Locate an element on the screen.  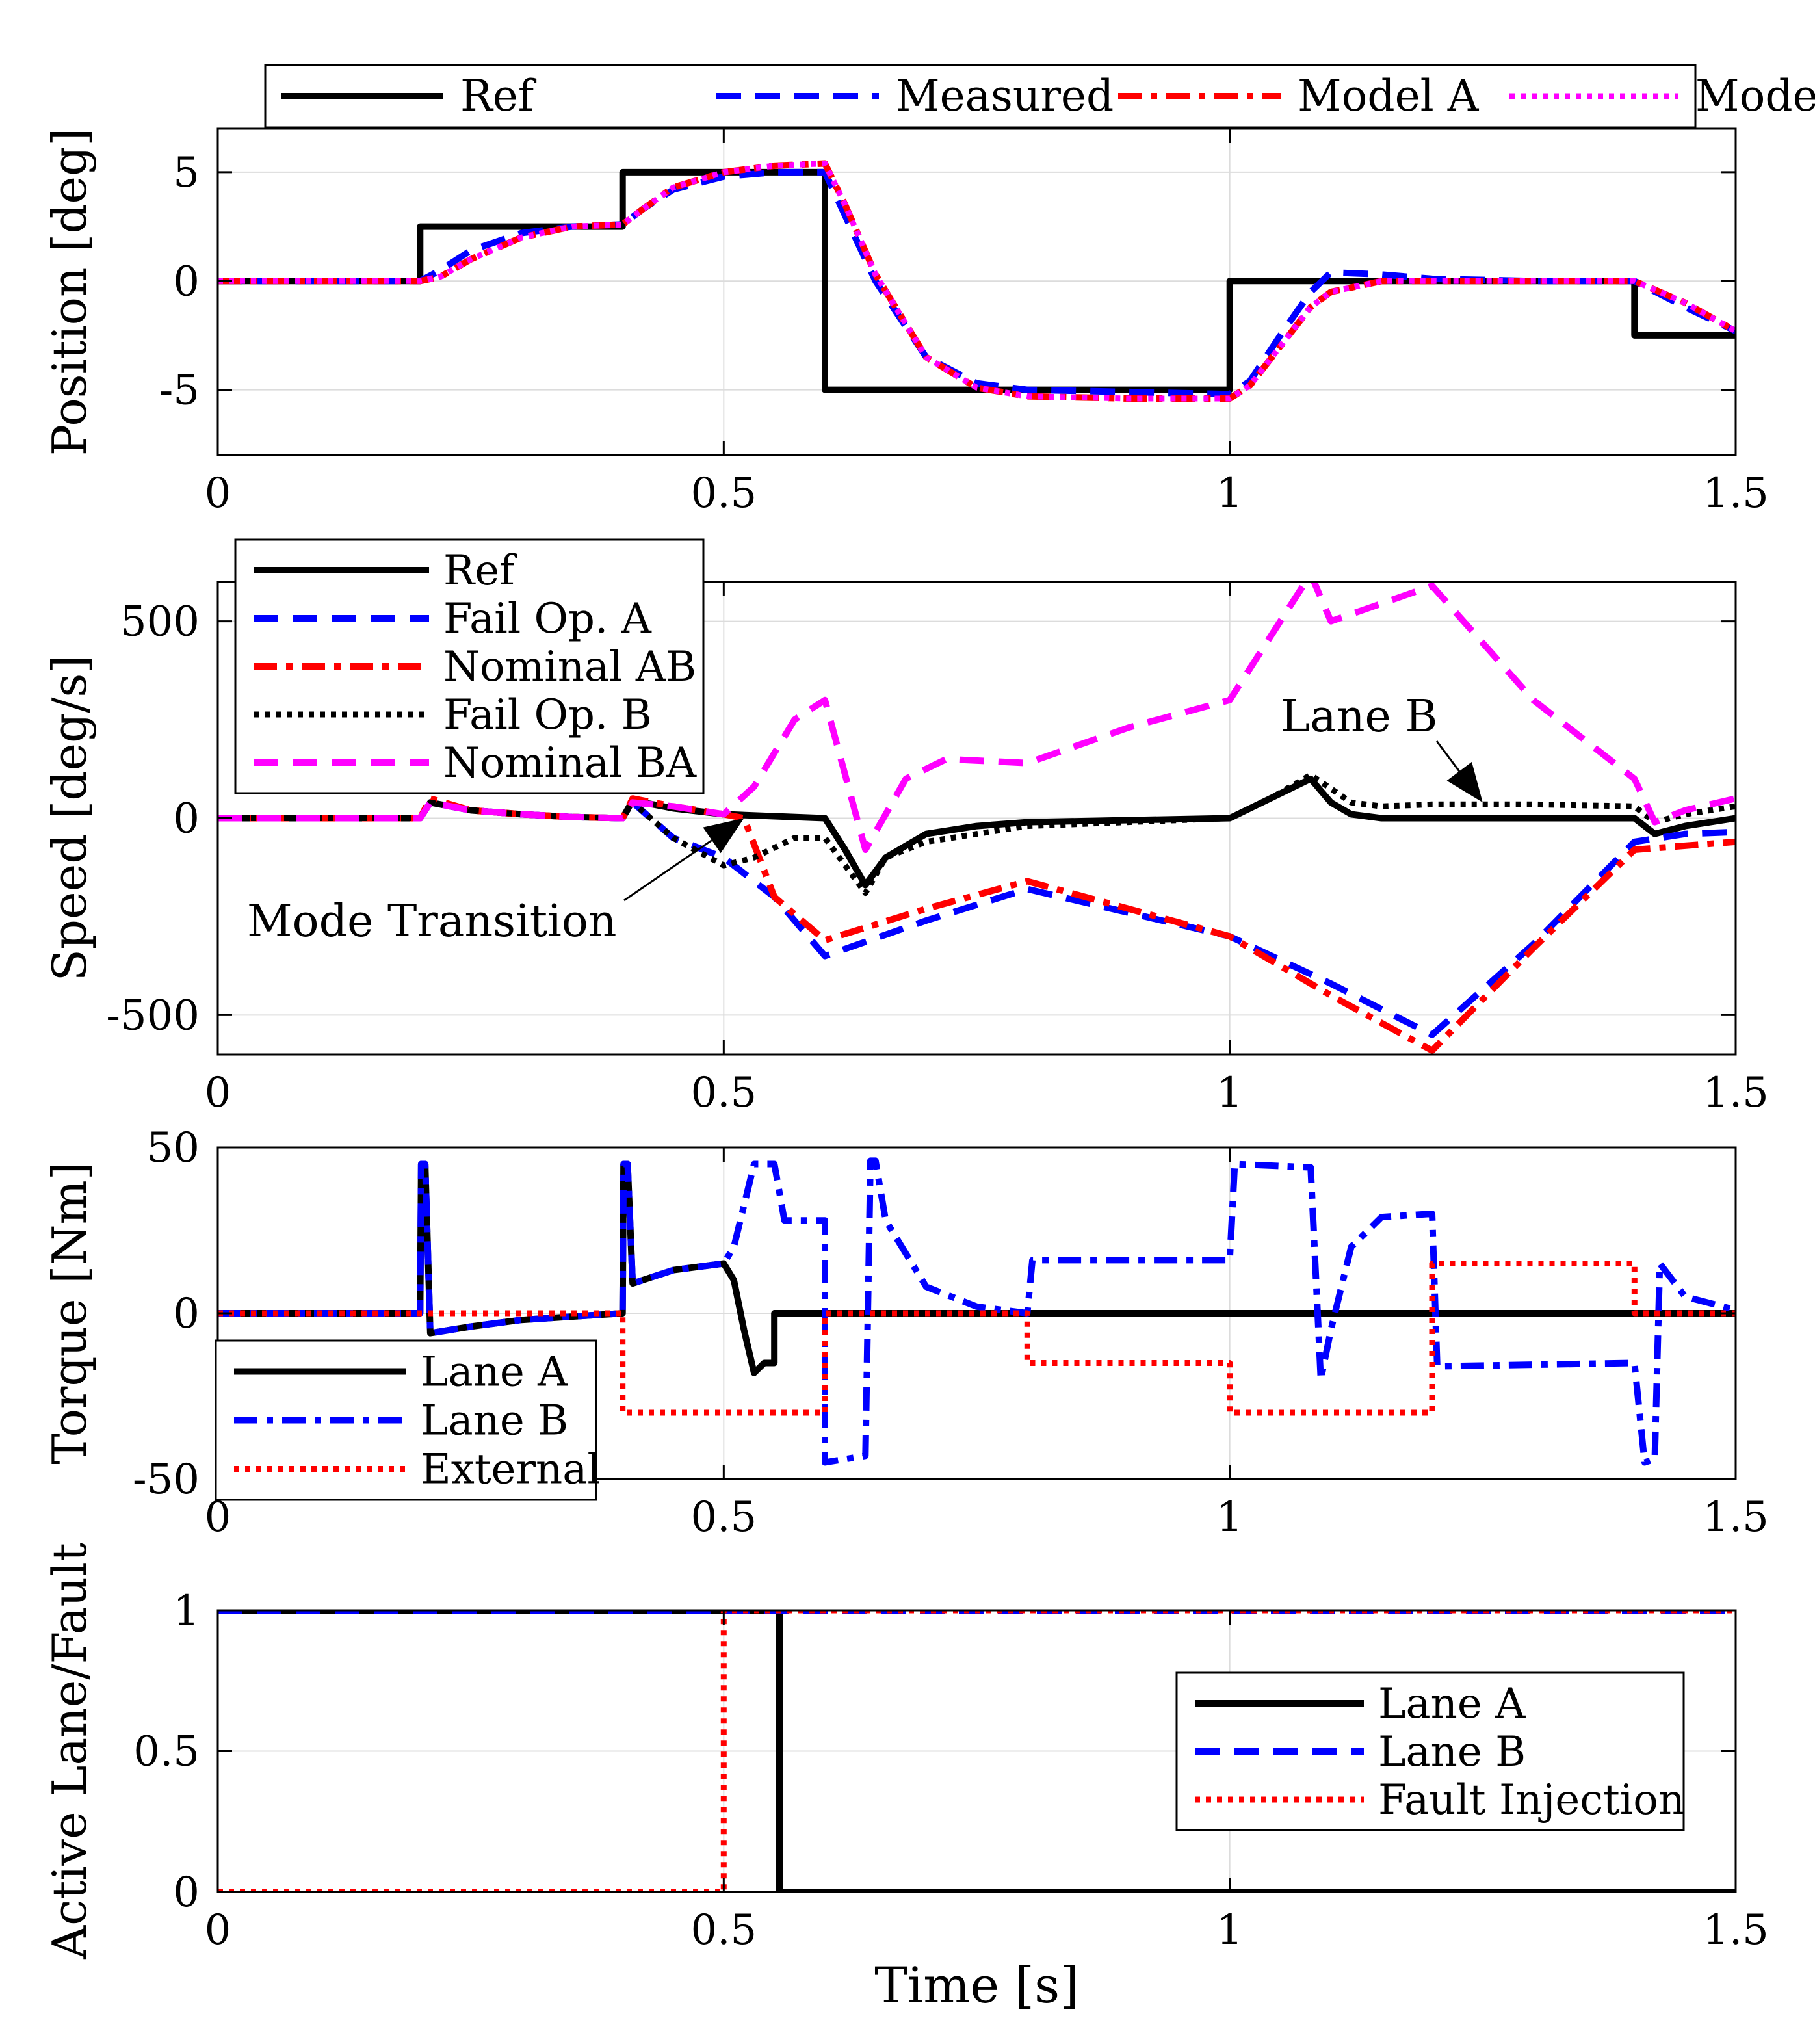
axes-frame is located at coordinates (976, 291).